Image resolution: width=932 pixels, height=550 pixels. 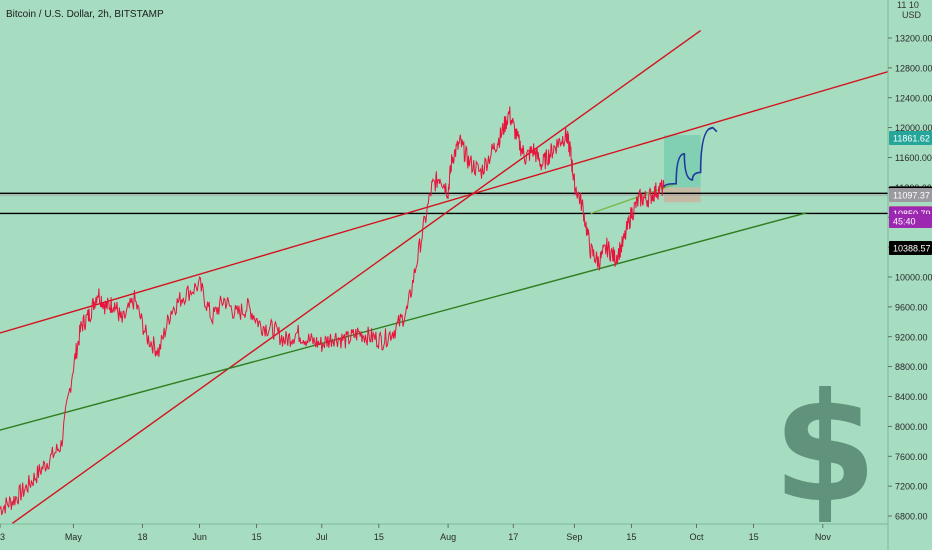 I want to click on y-tick-label-12: 11600.00, so click(x=913, y=158).